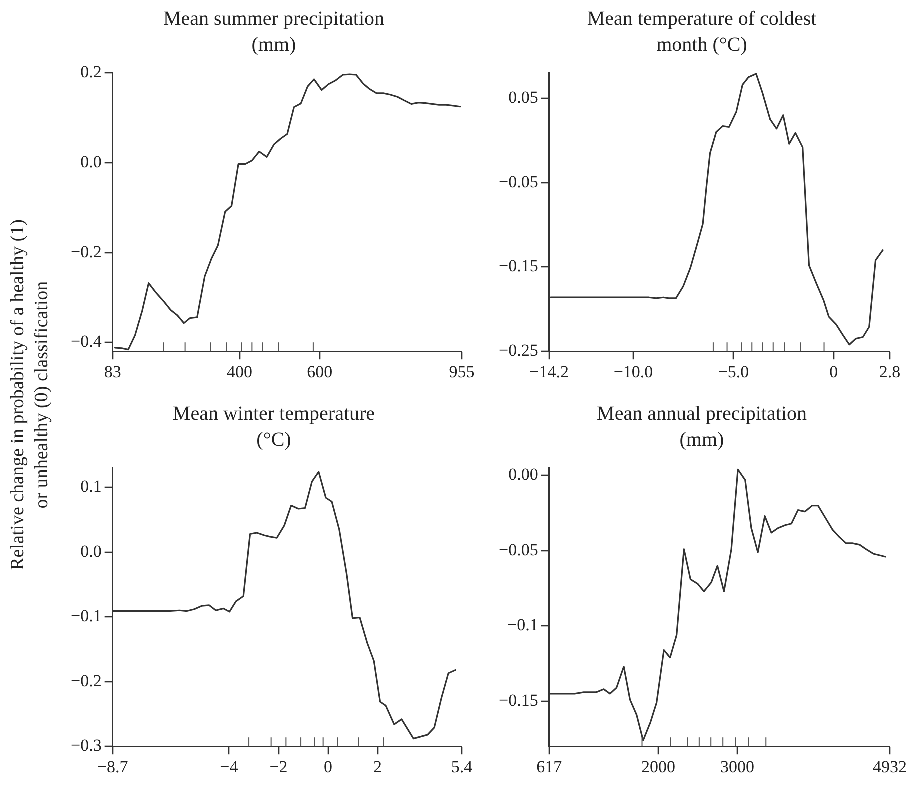 This screenshot has height=790, width=917. What do you see at coordinates (518, 350) in the screenshot?
I see `y-tick-label: −0.25` at bounding box center [518, 350].